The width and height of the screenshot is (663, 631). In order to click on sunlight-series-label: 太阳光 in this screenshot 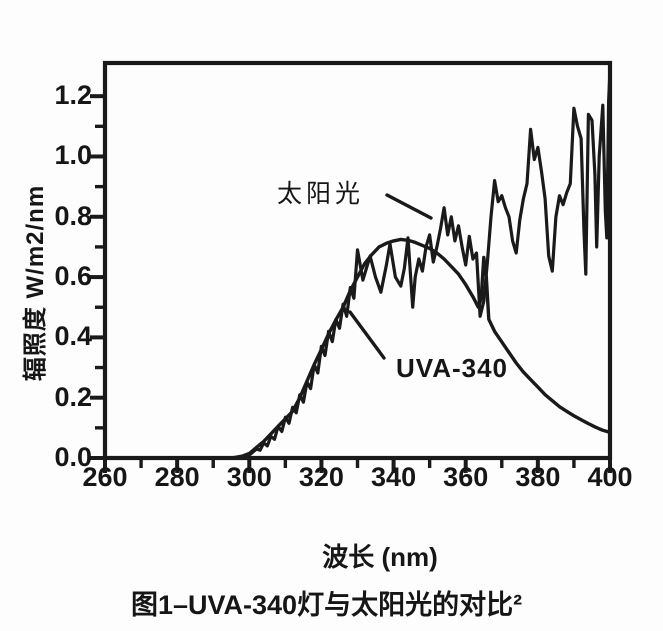, I will do `click(321, 194)`.